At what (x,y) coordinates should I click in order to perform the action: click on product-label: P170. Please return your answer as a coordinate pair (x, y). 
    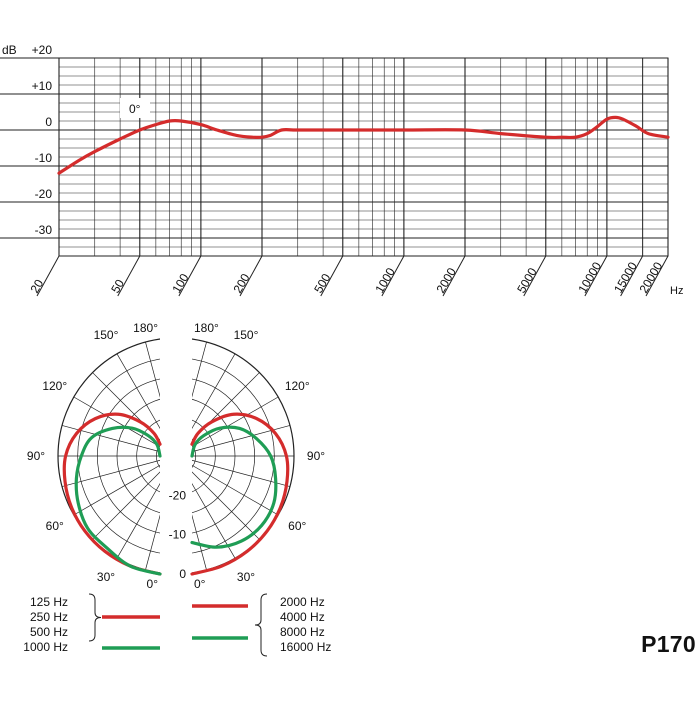
    Looking at the image, I should click on (668, 644).